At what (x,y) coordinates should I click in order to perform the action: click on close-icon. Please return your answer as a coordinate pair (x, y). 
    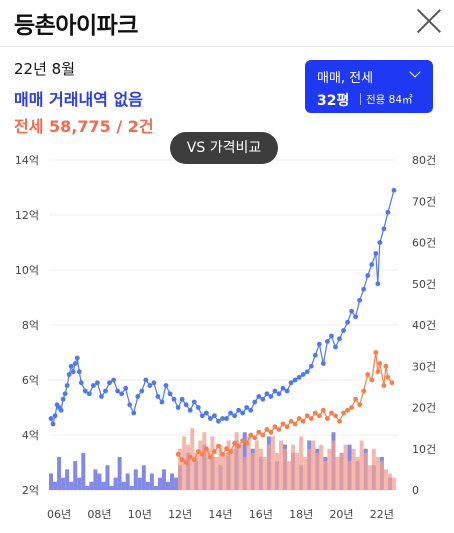
    Looking at the image, I should click on (429, 21).